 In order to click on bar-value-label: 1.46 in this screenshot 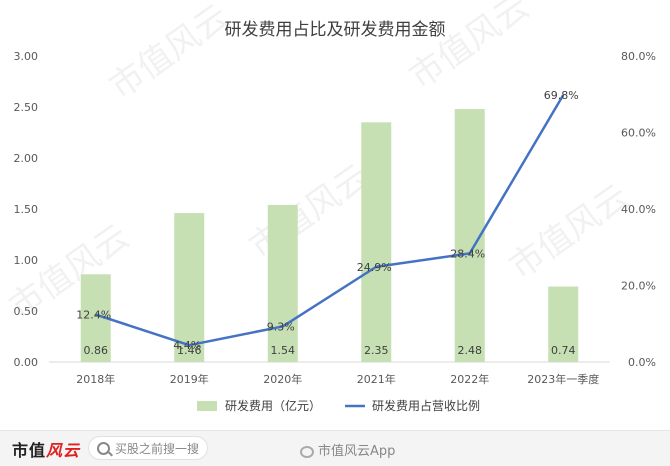, I will do `click(189, 350)`.